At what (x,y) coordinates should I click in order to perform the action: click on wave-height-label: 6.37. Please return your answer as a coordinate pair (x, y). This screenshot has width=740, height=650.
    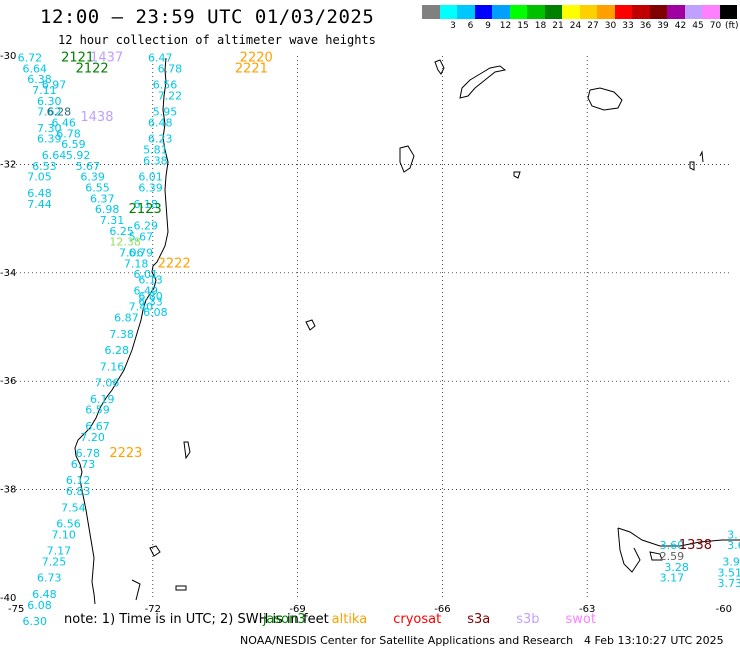
    Looking at the image, I should click on (102, 198).